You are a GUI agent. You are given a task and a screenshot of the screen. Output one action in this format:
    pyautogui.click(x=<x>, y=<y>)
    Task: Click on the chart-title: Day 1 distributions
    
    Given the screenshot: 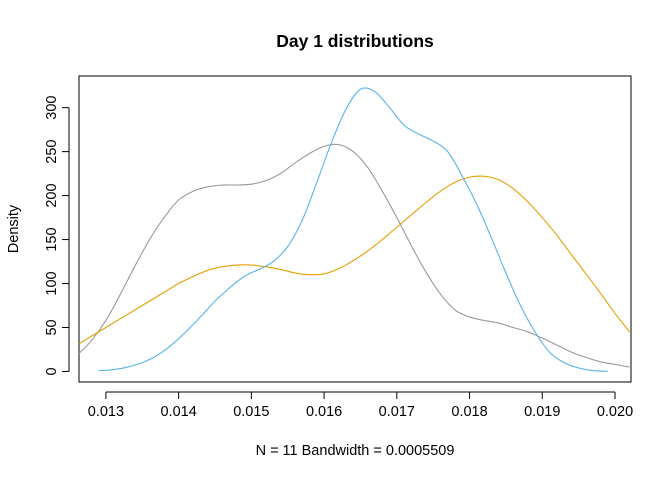 What is the action you would take?
    pyautogui.click(x=355, y=41)
    